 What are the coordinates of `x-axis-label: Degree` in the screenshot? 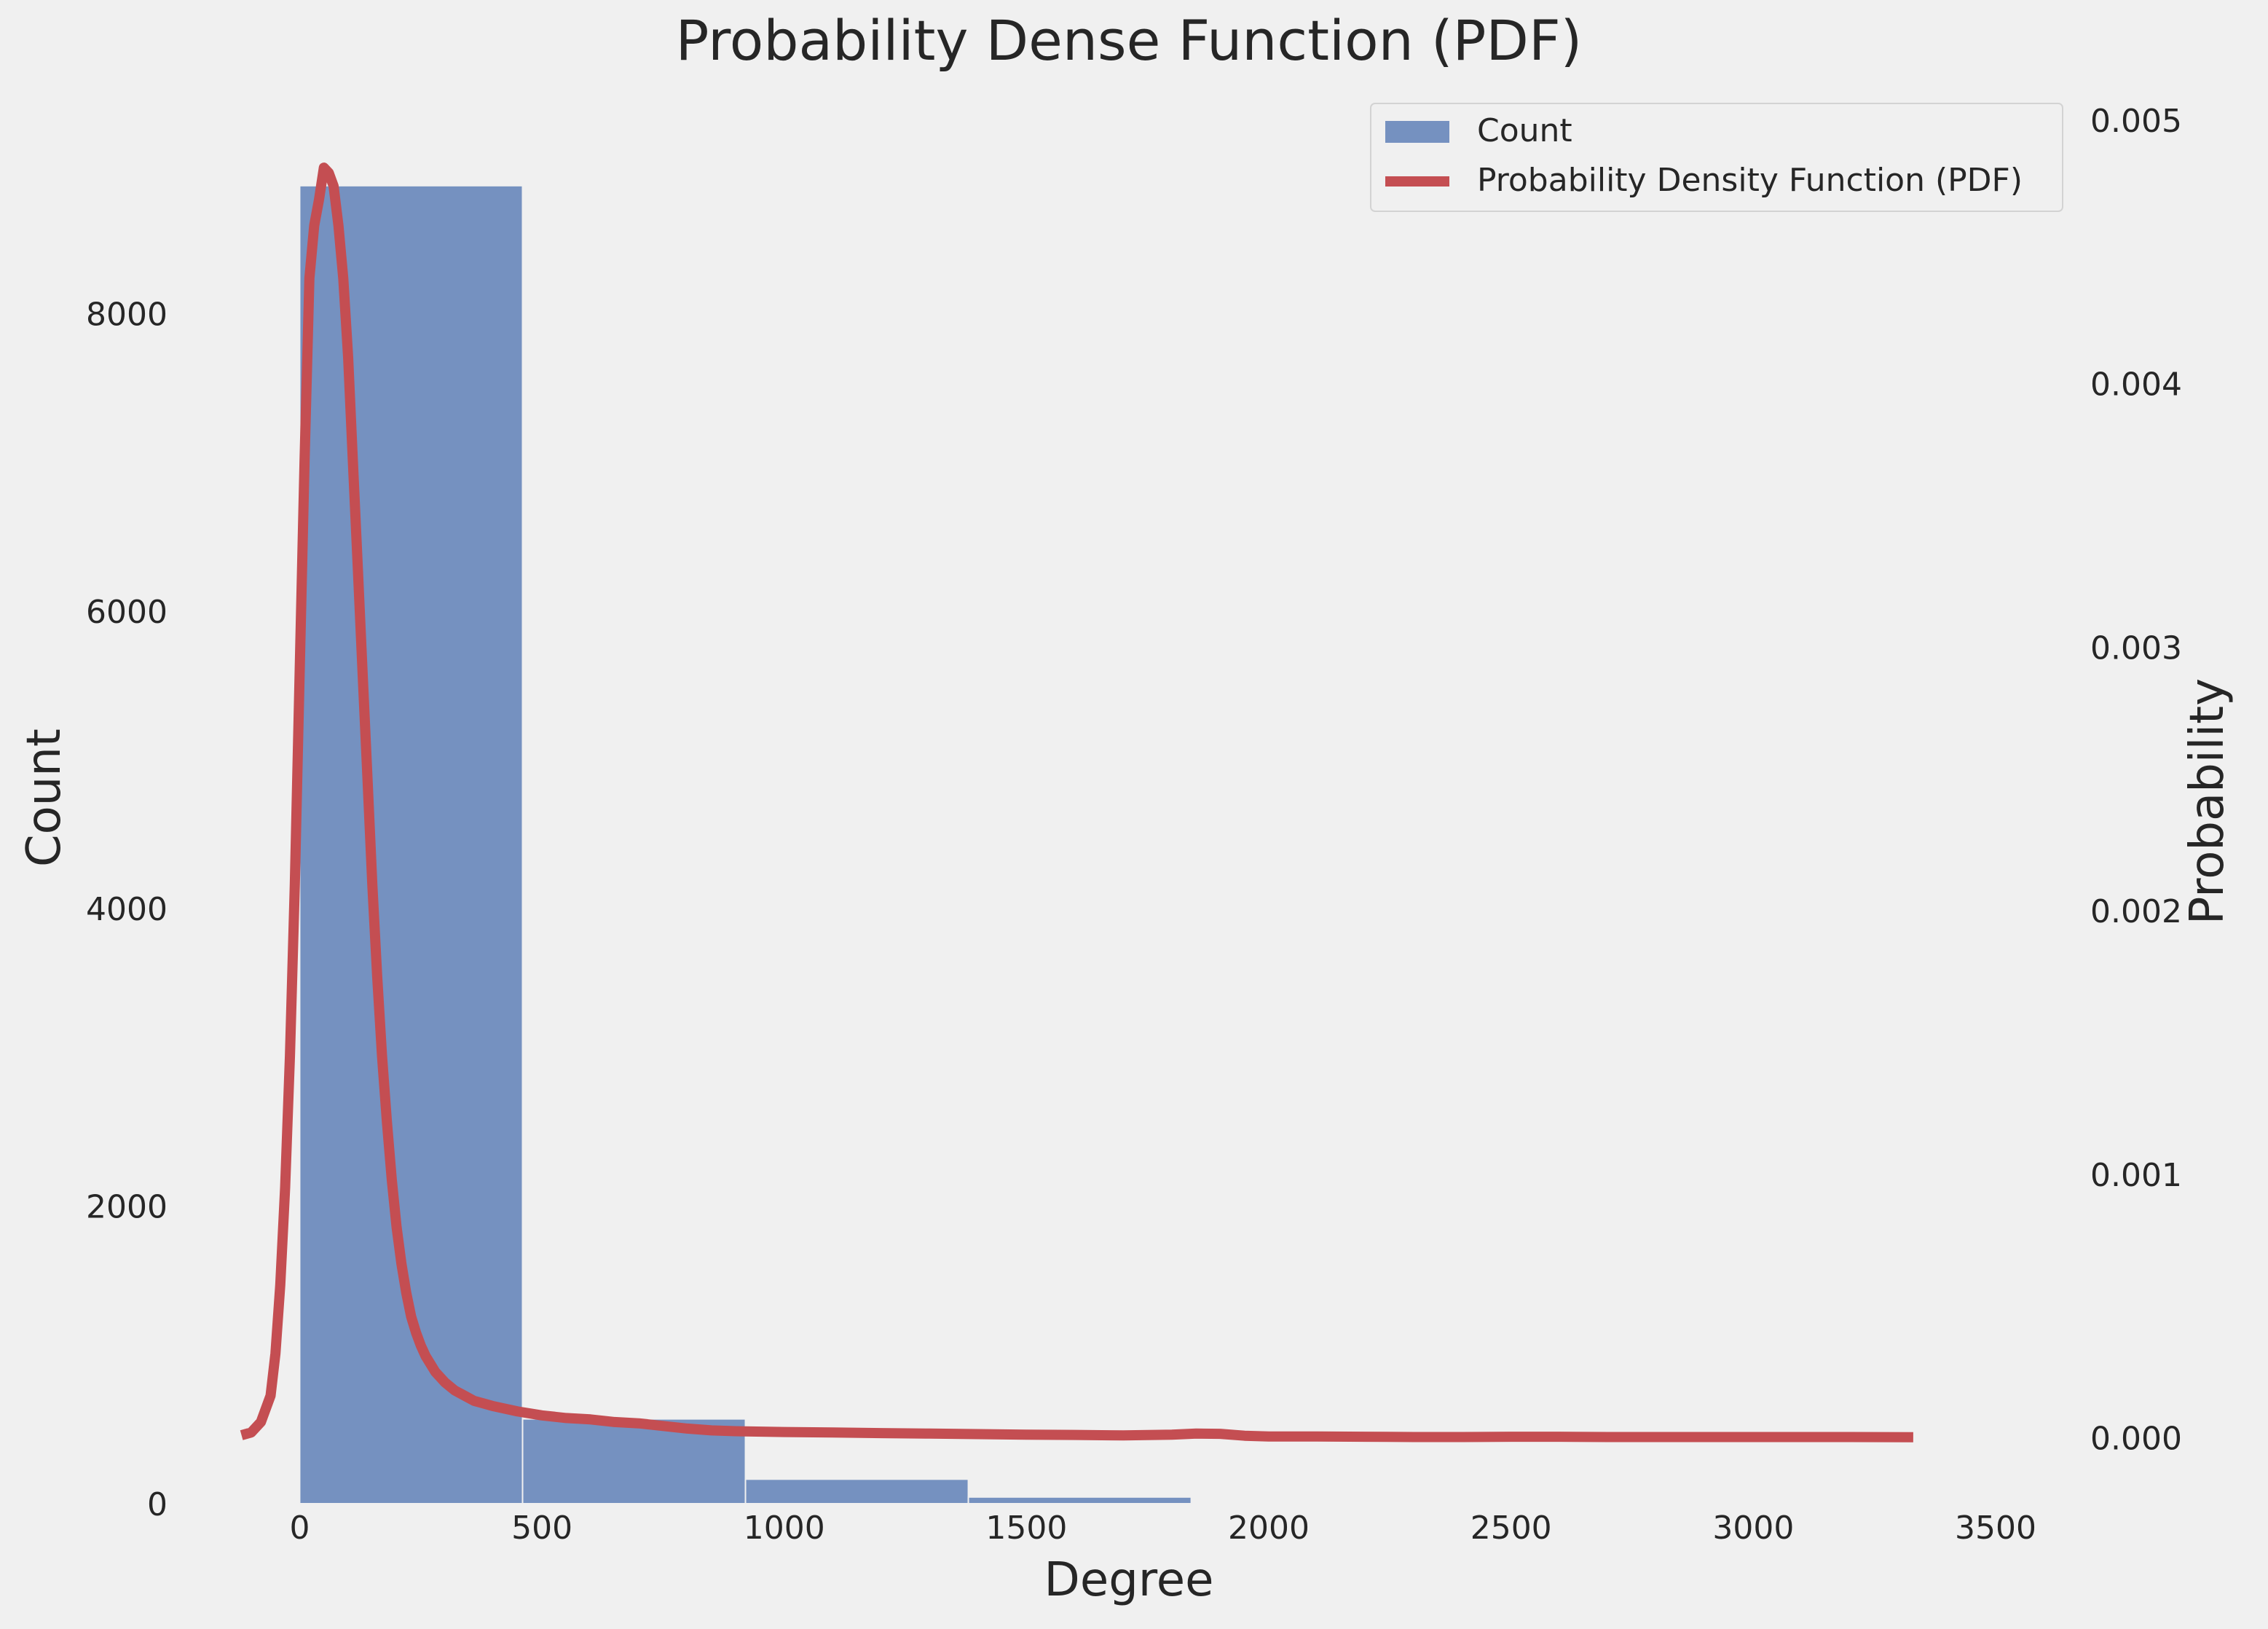 It's located at (1129, 1580).